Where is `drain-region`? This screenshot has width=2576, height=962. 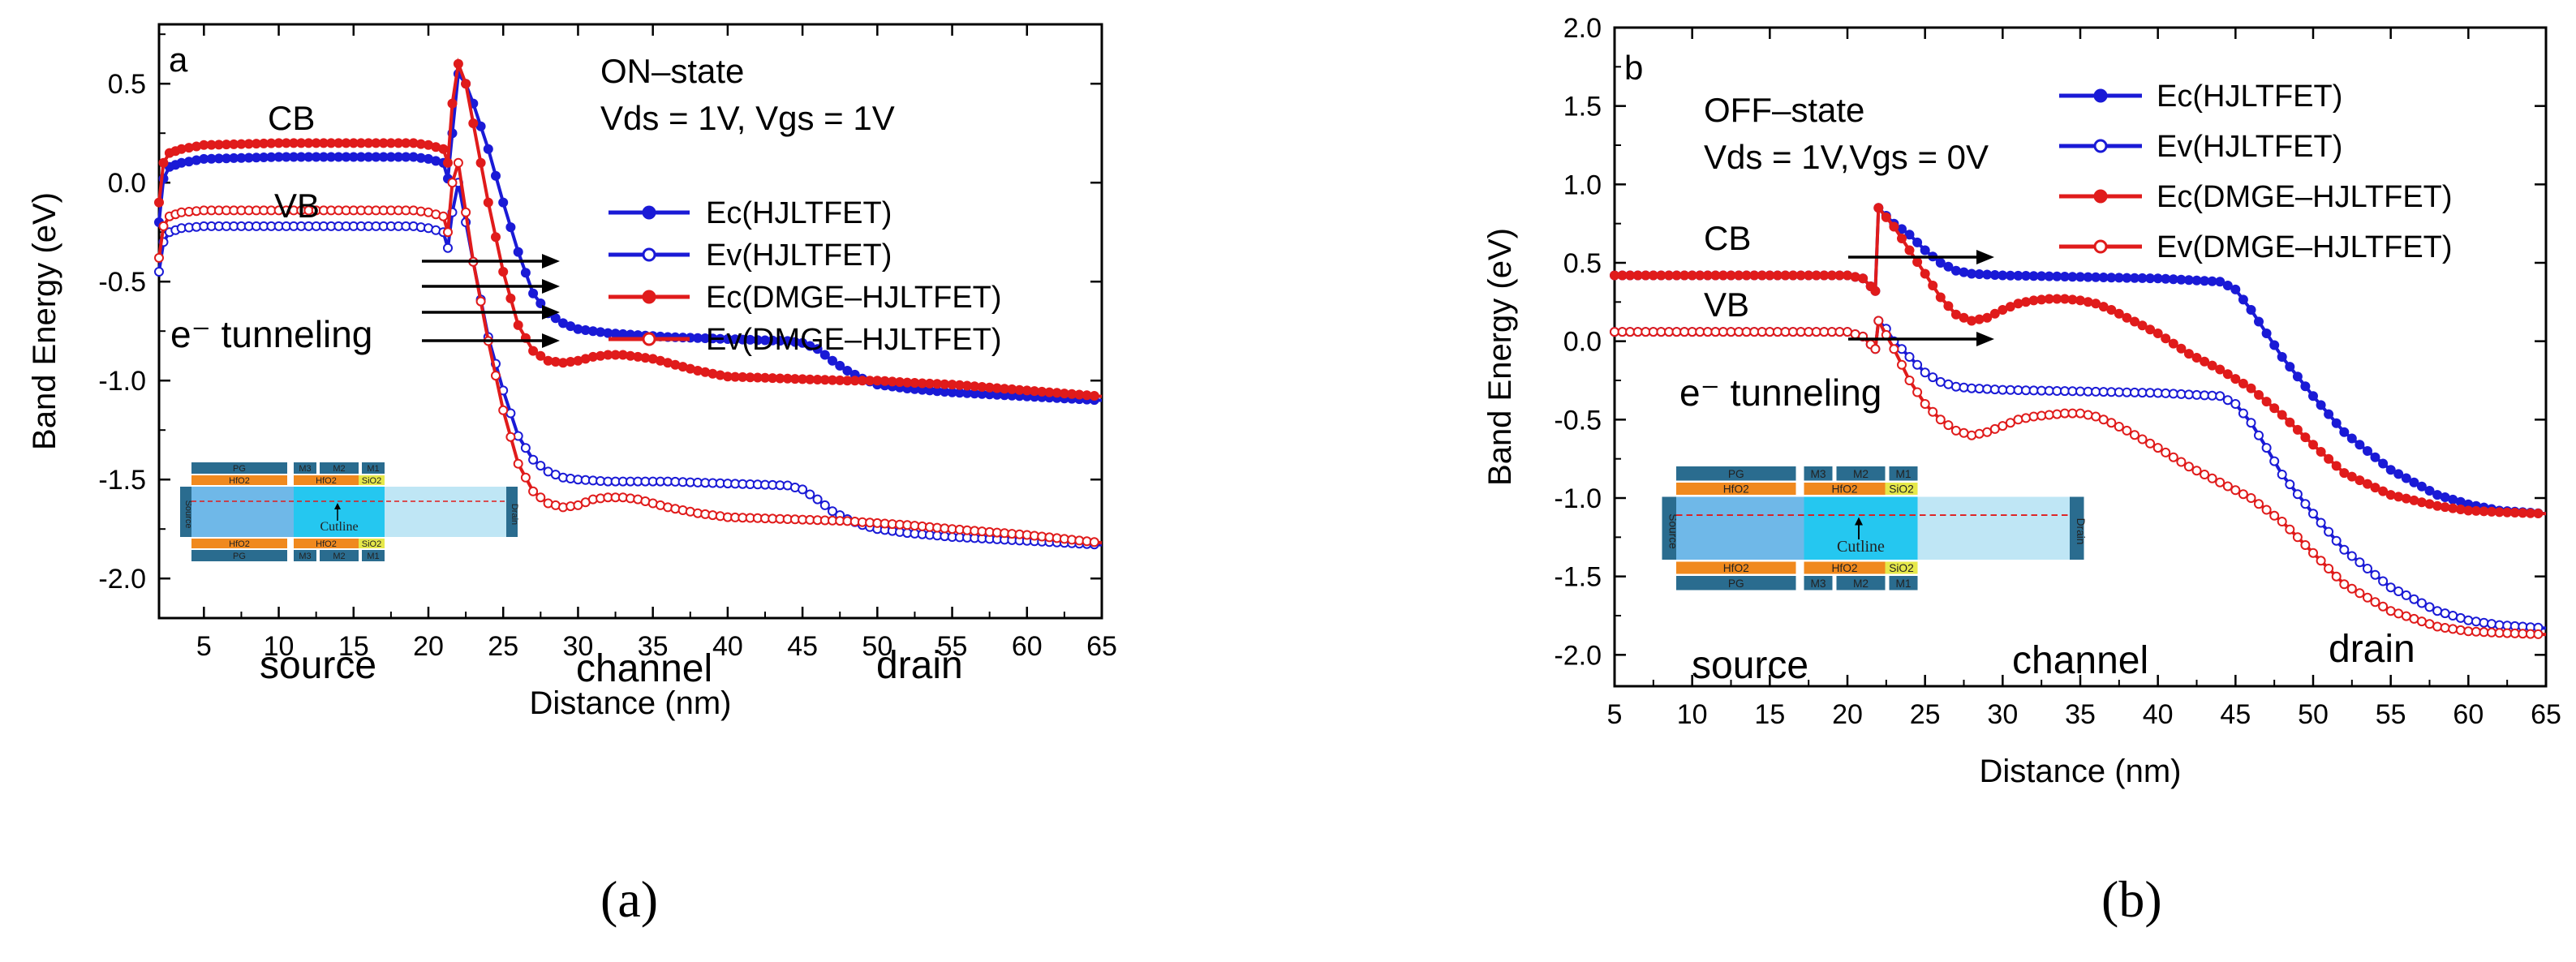
drain-region is located at coordinates (446, 512).